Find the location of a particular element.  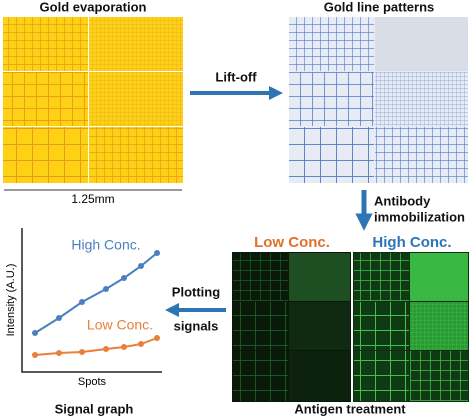

pattern-image is located at coordinates (378, 100).